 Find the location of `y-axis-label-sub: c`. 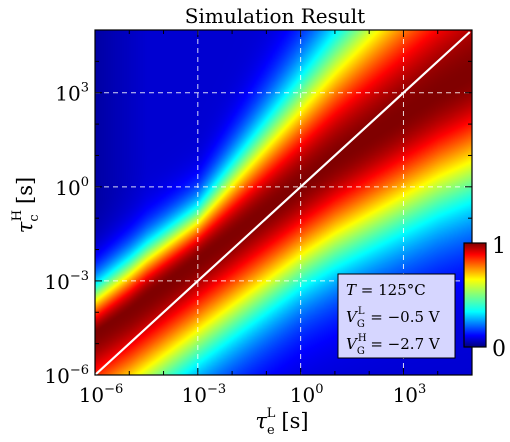

y-axis-label-sub: c is located at coordinates (34, 217).